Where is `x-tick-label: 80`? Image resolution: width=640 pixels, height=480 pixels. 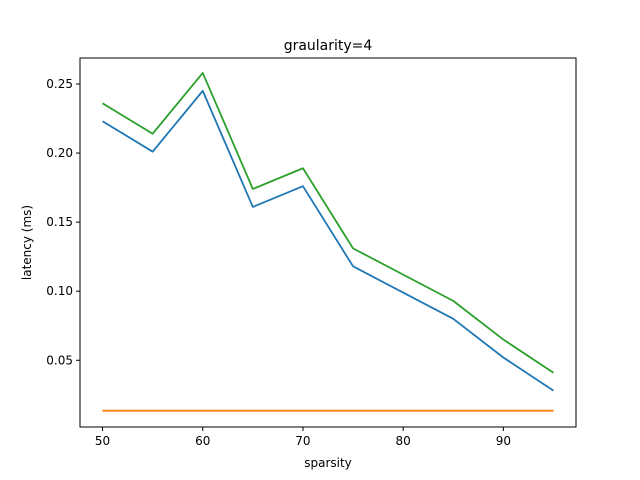
x-tick-label: 80 is located at coordinates (403, 441).